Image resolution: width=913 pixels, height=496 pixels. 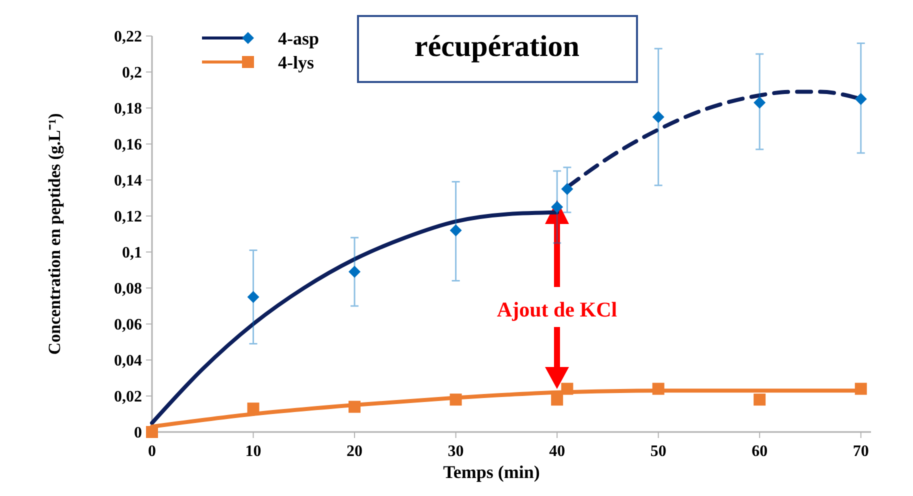 What do you see at coordinates (128, 181) in the screenshot?
I see `y-tick-label: 0,14` at bounding box center [128, 181].